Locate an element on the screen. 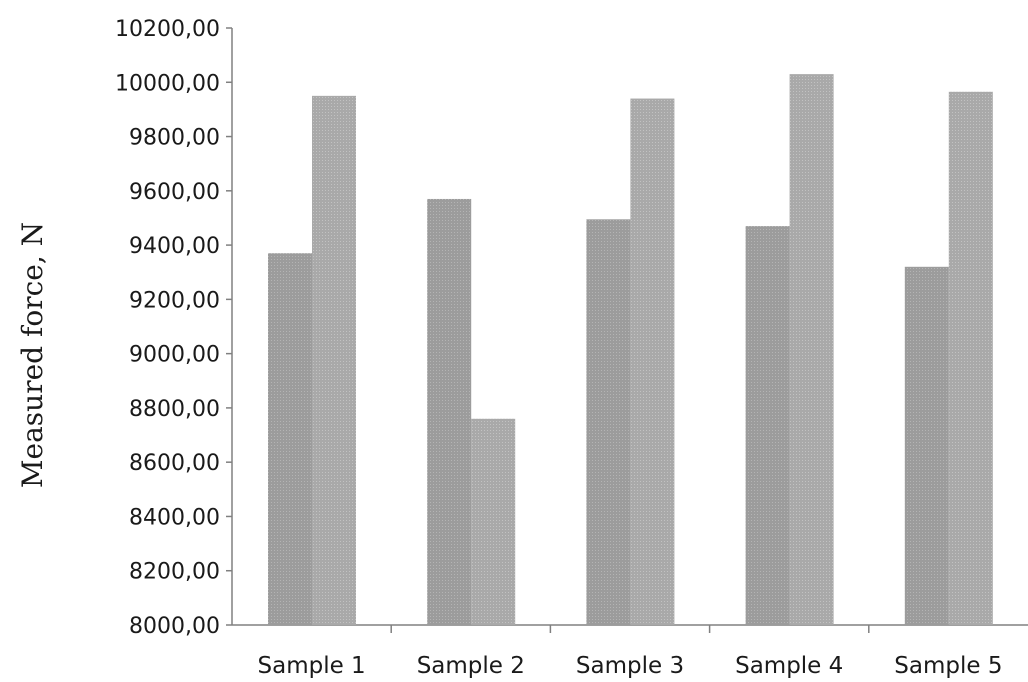 The image size is (1028, 682). x-category-label: Sample 1 is located at coordinates (312, 666).